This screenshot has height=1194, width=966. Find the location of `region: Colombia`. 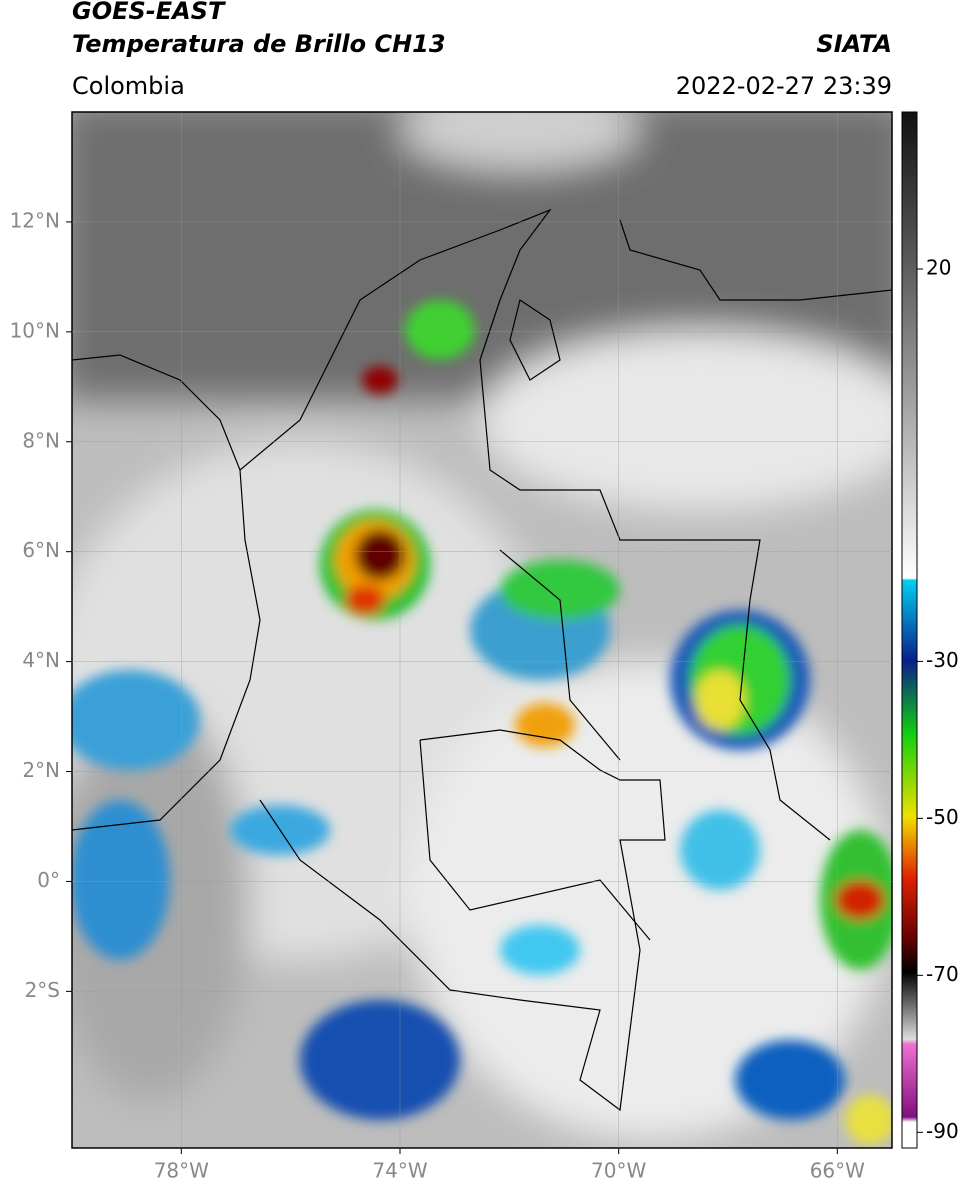

region: Colombia is located at coordinates (128, 86).